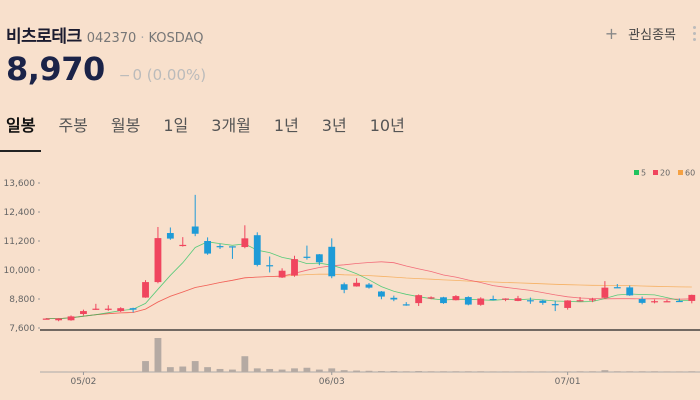 The width and height of the screenshot is (700, 400). I want to click on tab-monthly: 월봉, so click(125, 125).